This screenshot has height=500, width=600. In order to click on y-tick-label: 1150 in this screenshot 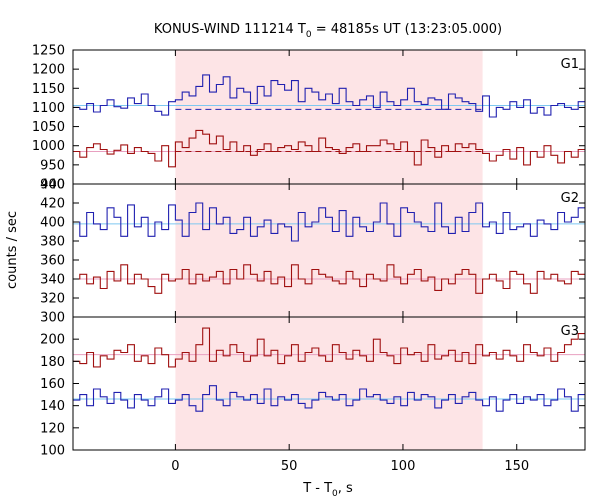, I will do `click(48, 89)`.